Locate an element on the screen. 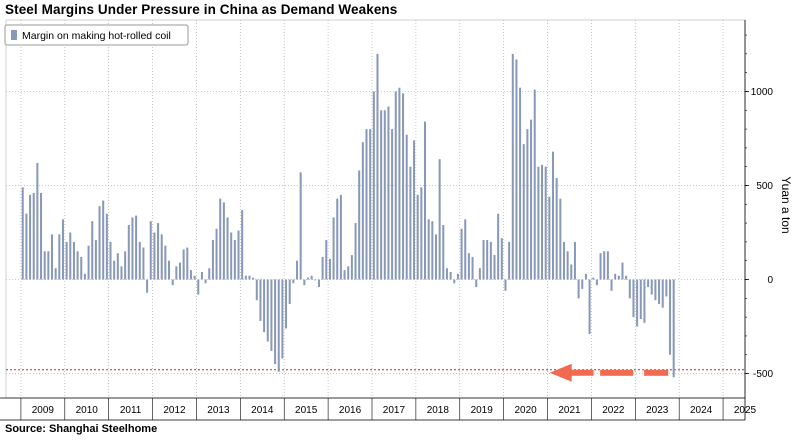 The width and height of the screenshot is (800, 440). legend-box is located at coordinates (96, 35).